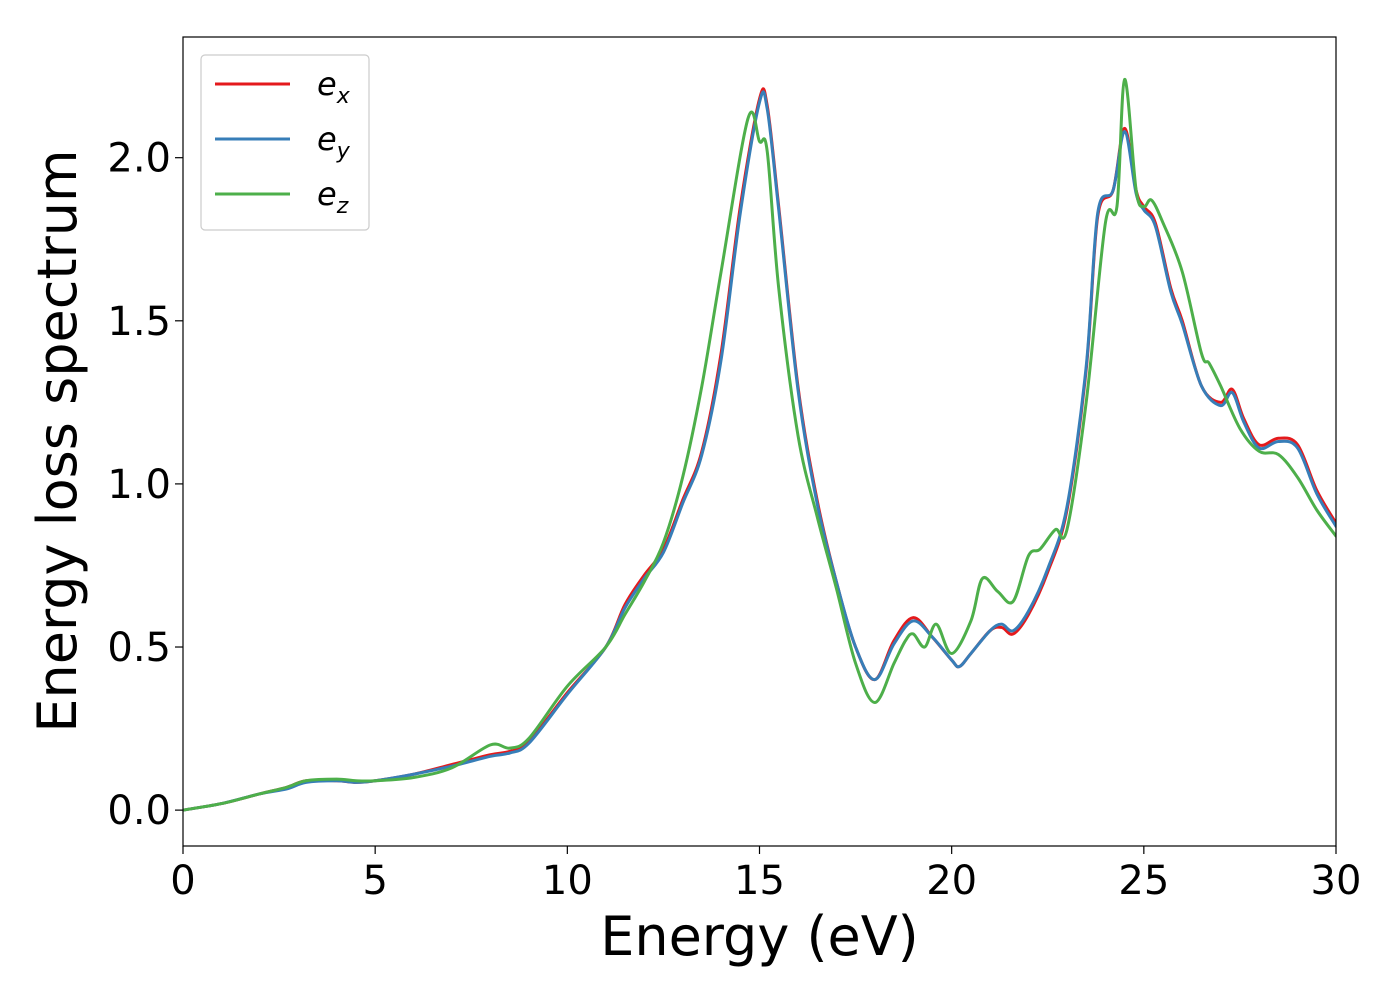 This screenshot has width=1400, height=1000. Describe the element at coordinates (759, 881) in the screenshot. I see `x-tick-label: 15` at that location.